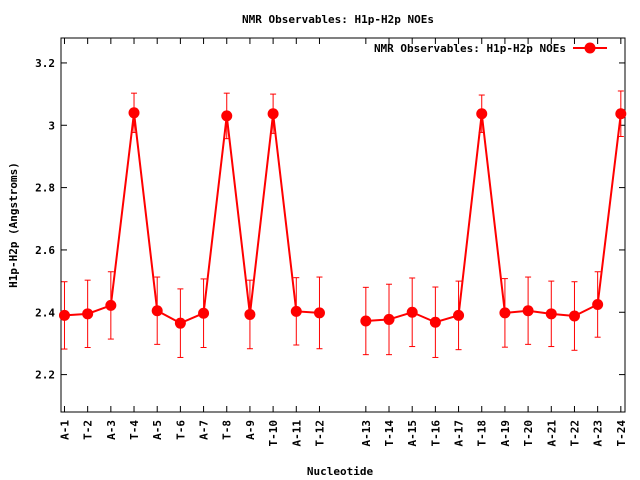 The image size is (640, 480). What do you see at coordinates (319, 433) in the screenshot?
I see `x-tick-label: T-12` at bounding box center [319, 433].